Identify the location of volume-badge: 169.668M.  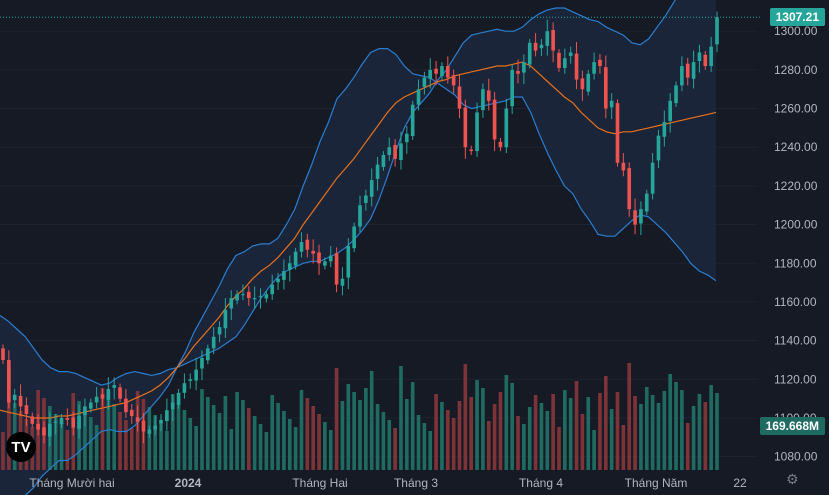
(792, 426).